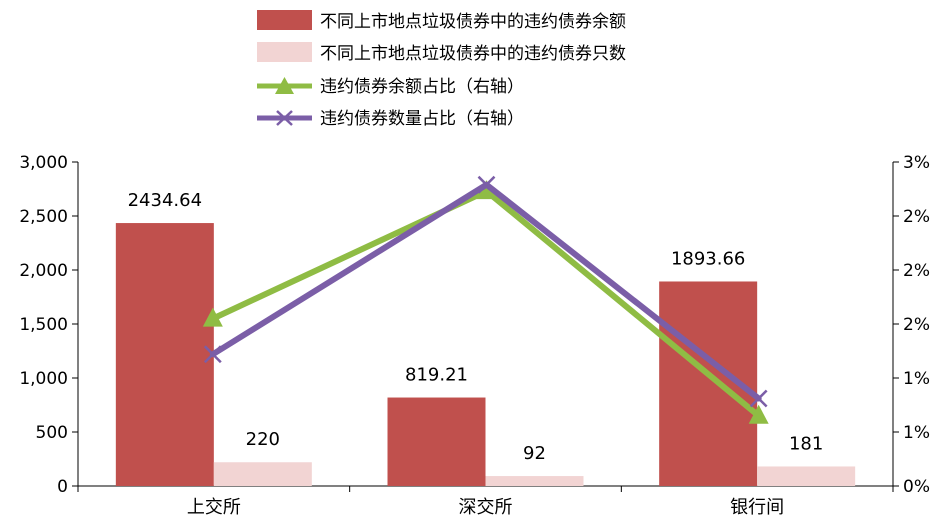 The width and height of the screenshot is (941, 527). I want to click on bar-data-label: 220, so click(263, 439).